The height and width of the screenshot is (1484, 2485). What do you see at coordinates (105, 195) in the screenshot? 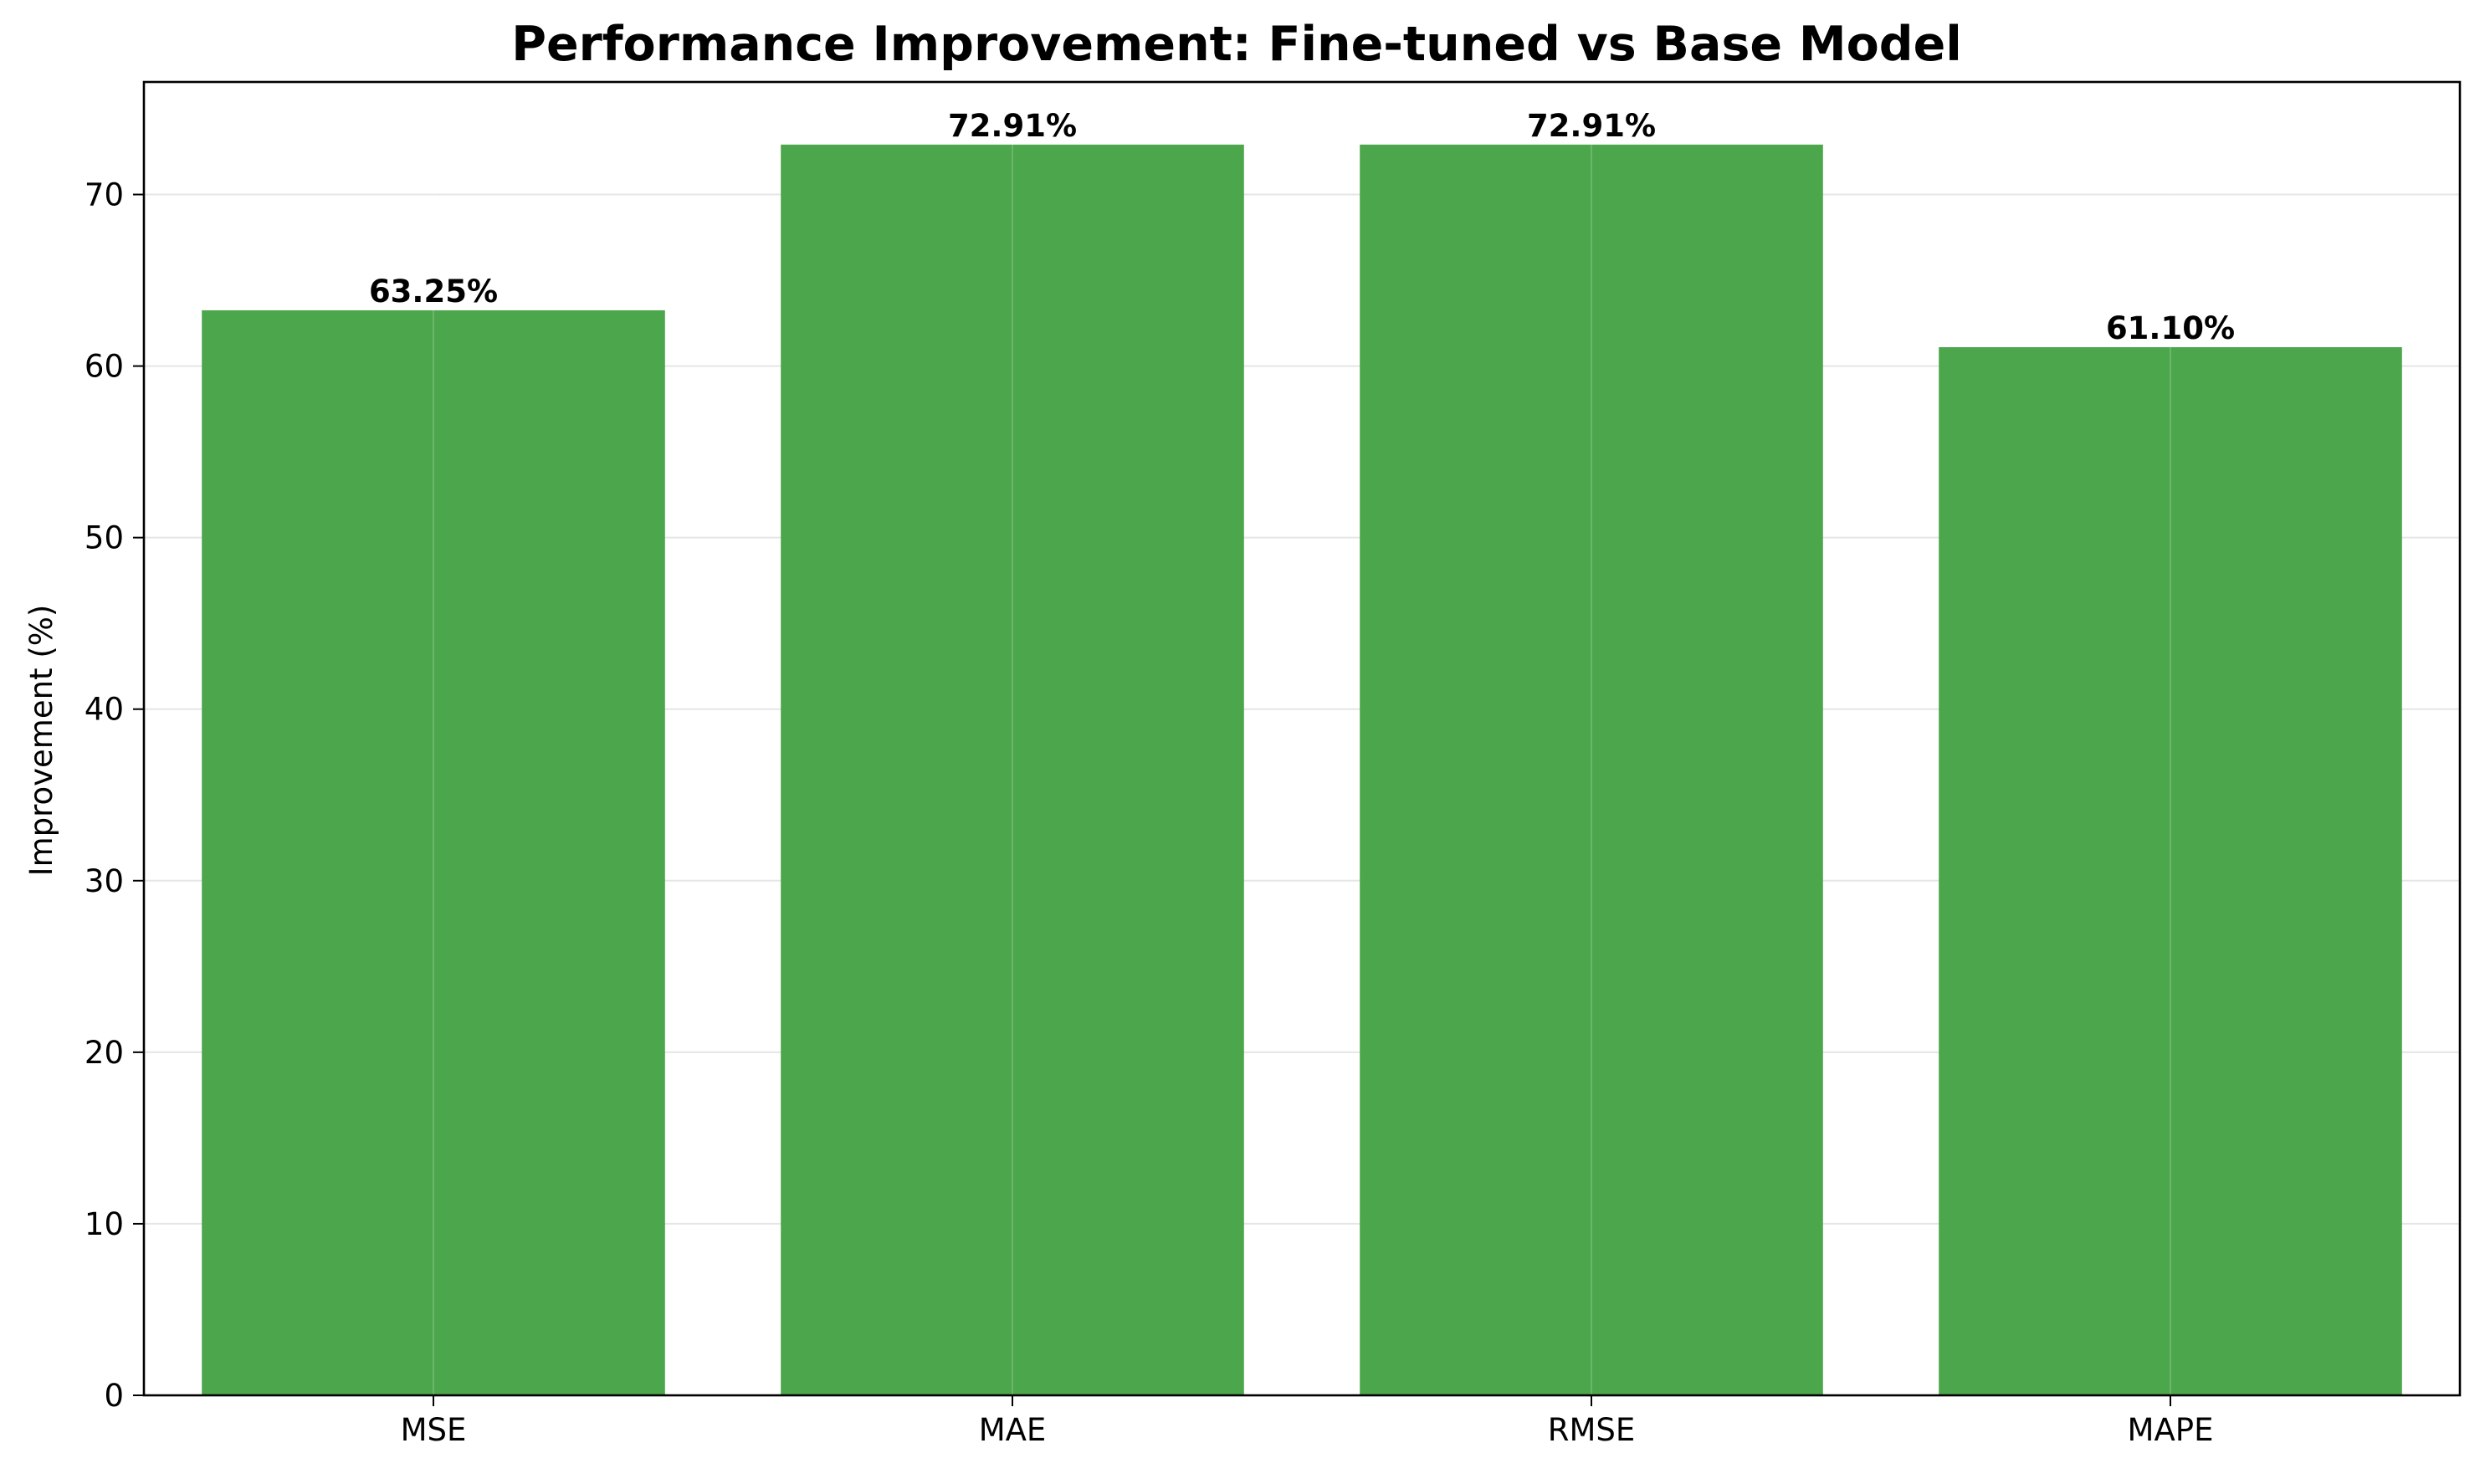
I see `y-tick-label: 70` at bounding box center [105, 195].